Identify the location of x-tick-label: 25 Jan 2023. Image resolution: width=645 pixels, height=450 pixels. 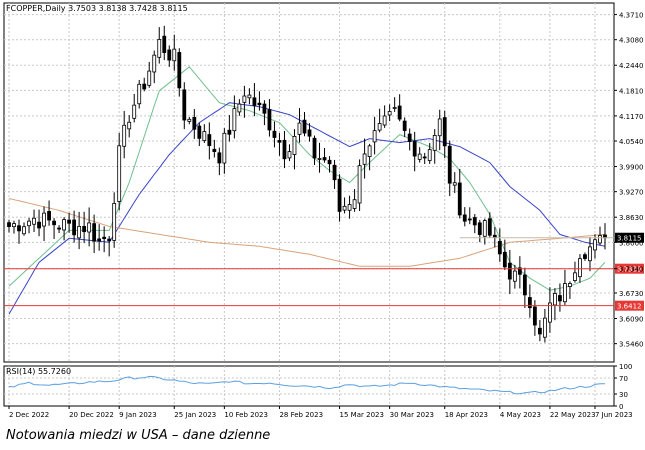
(195, 415).